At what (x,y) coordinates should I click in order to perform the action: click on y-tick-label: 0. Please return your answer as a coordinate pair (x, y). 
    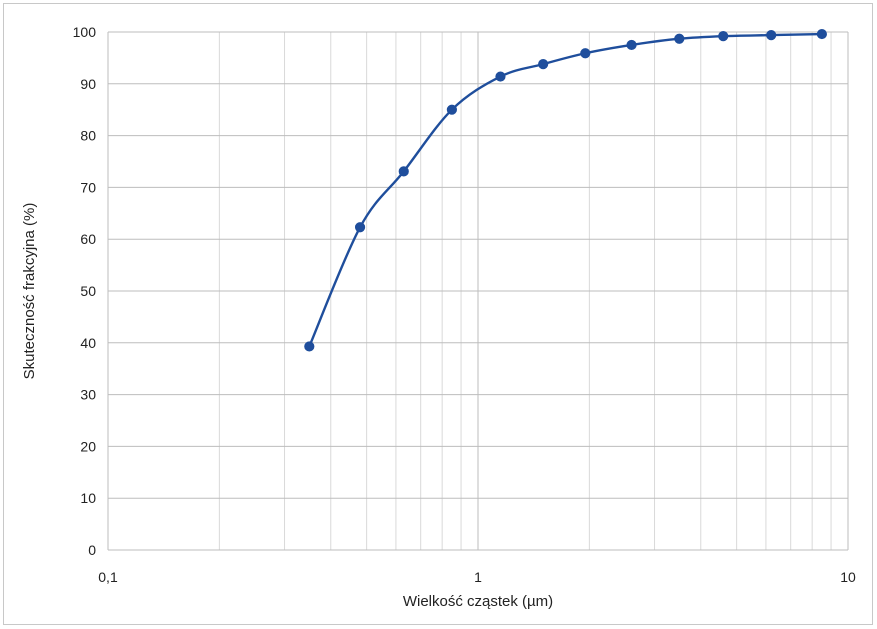
    Looking at the image, I should click on (92, 550).